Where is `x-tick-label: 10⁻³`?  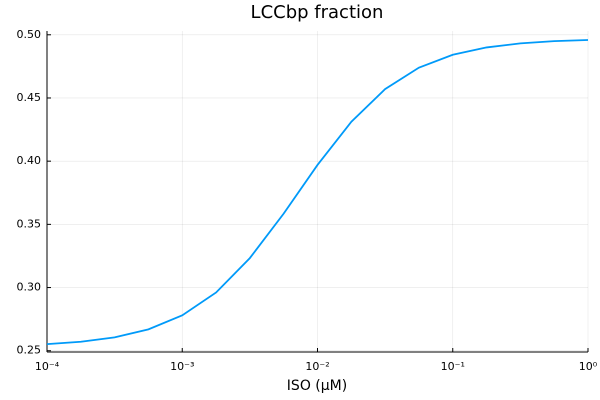
x-tick-label: 10⁻³ is located at coordinates (182, 366).